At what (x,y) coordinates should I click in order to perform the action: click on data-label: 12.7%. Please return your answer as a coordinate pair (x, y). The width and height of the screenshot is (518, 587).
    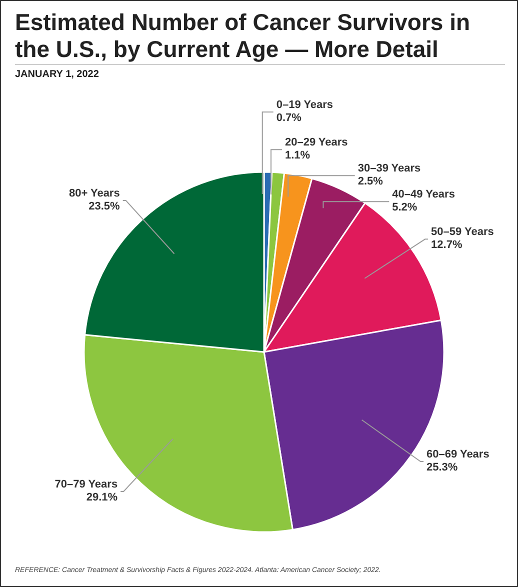
    Looking at the image, I should click on (446, 245).